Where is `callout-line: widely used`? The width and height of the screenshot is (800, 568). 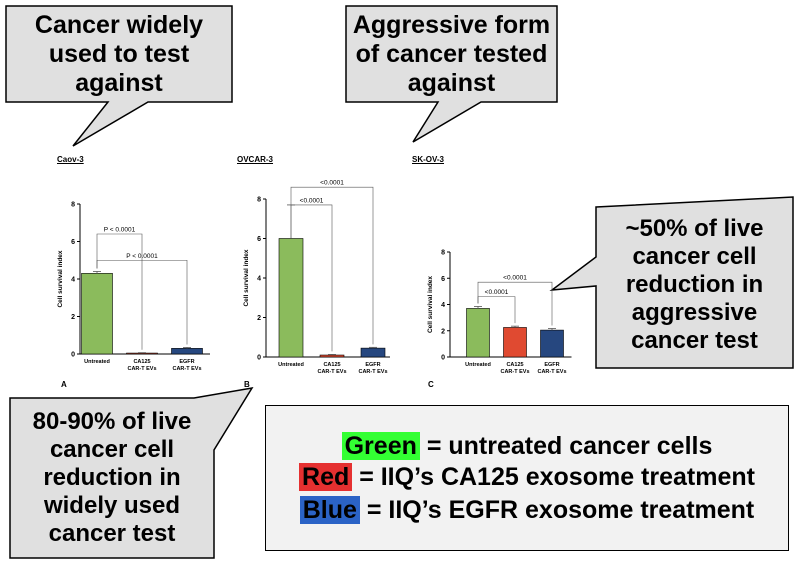 callout-line: widely used is located at coordinates (112, 505).